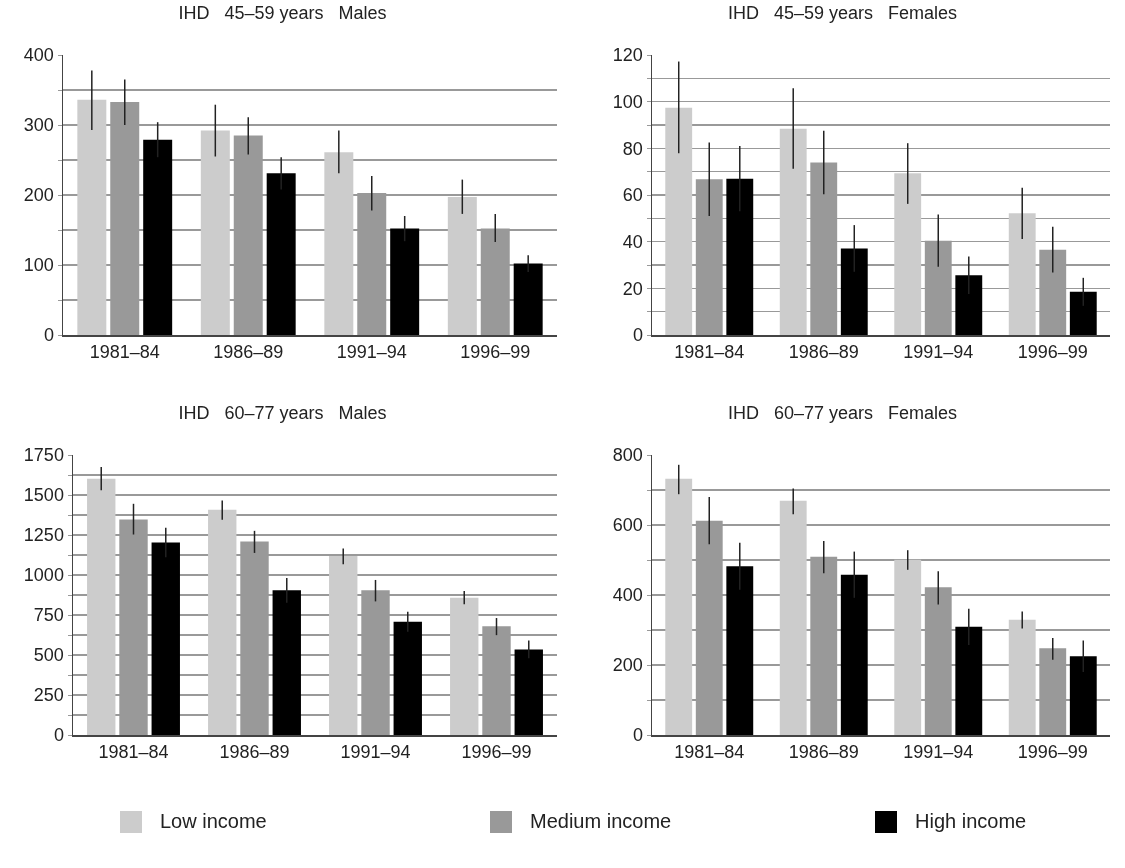  I want to click on y-tick-label: 20, so click(632, 288).